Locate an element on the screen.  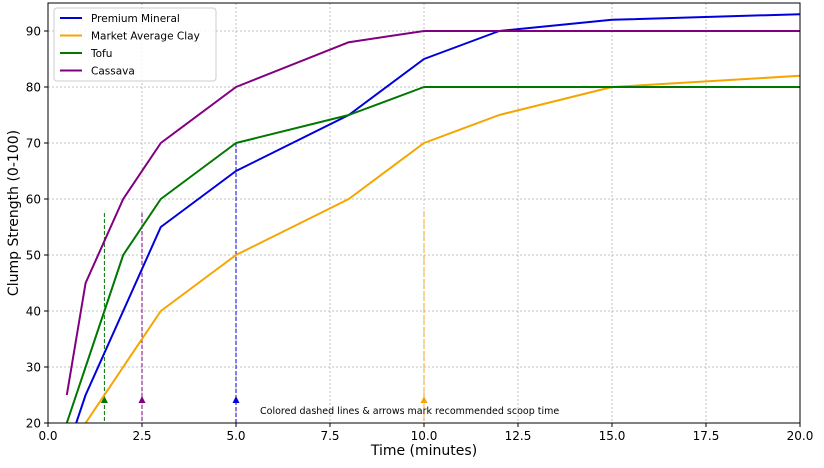
y-tick-label: 50 is located at coordinates (33, 256).